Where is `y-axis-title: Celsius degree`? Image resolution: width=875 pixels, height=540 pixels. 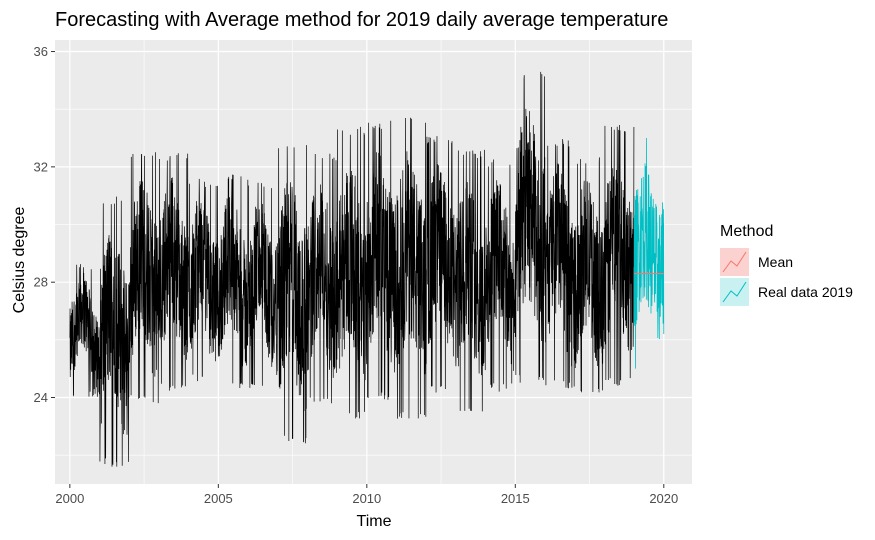 y-axis-title: Celsius degree is located at coordinates (19, 260).